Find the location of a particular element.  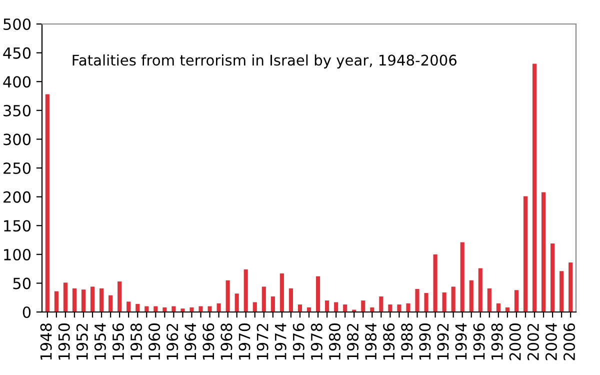

x-tick-label: 1984 is located at coordinates (371, 341).